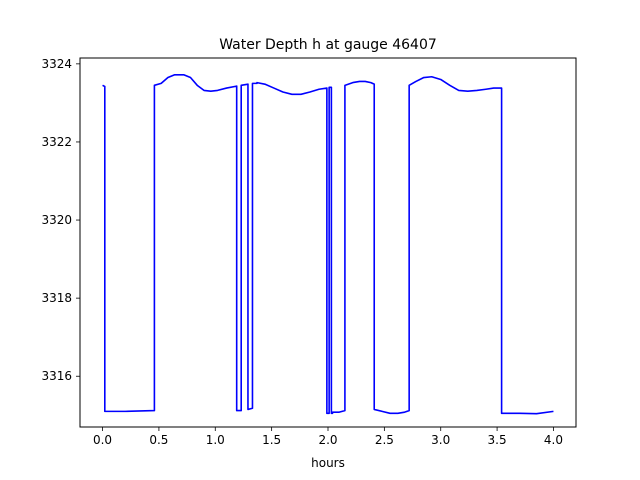 The height and width of the screenshot is (480, 640). I want to click on x-tick-label: 3.0, so click(440, 440).